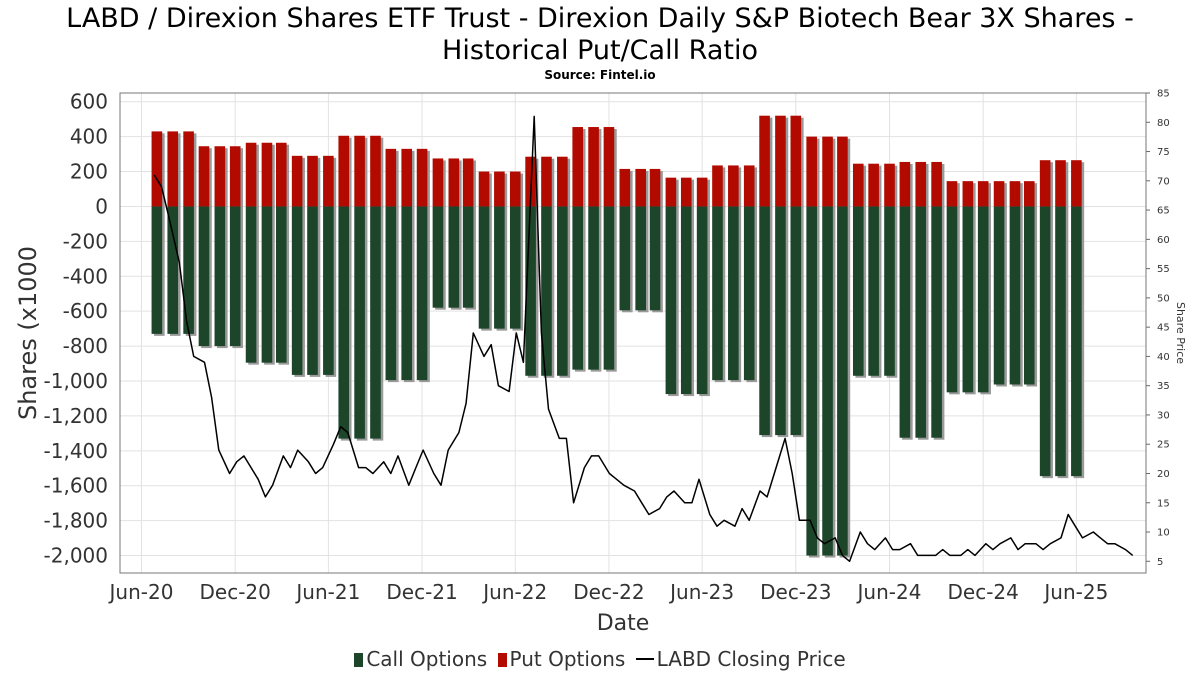 This screenshot has width=1200, height=675. Describe the element at coordinates (1163, 357) in the screenshot. I see `y2-tick-label: 40` at that location.